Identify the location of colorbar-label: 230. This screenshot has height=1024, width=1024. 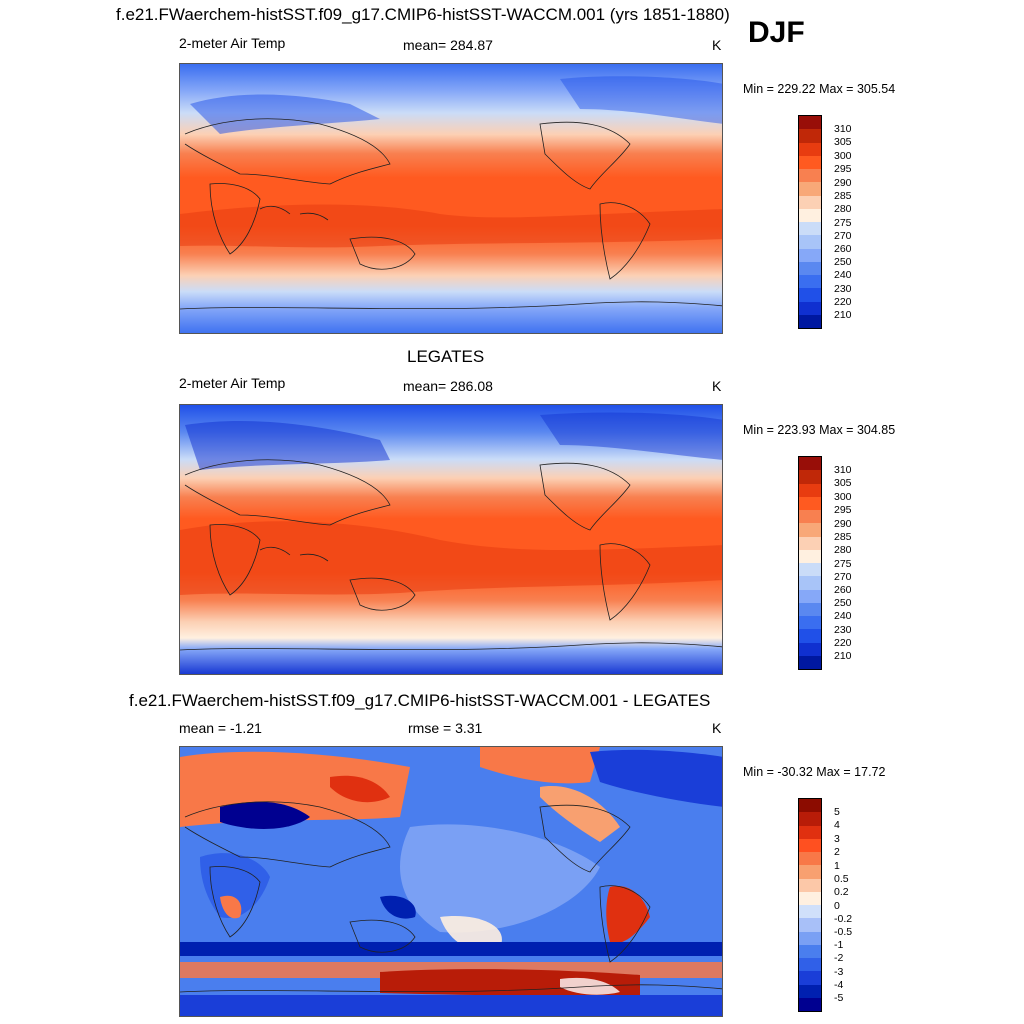
(843, 289).